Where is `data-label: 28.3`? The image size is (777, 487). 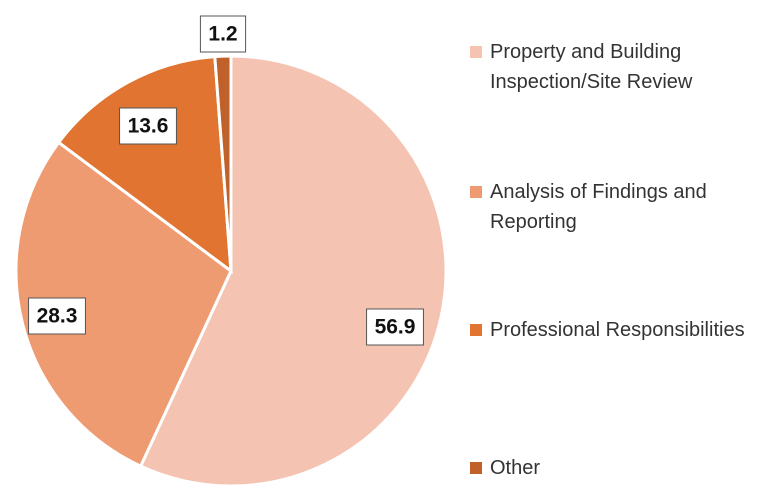
data-label: 28.3 is located at coordinates (57, 316).